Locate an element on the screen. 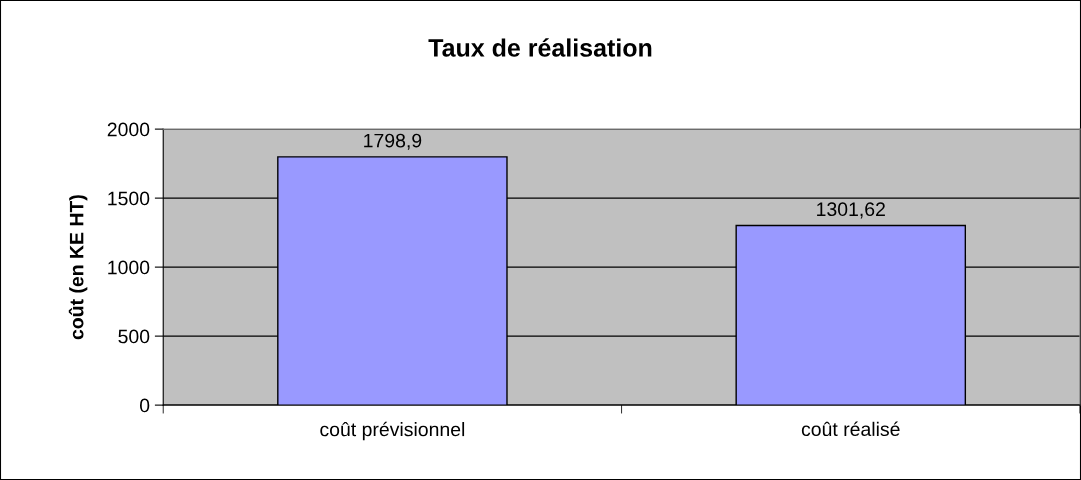 The width and height of the screenshot is (1081, 480). y-tick-label: 1500 is located at coordinates (129, 198).